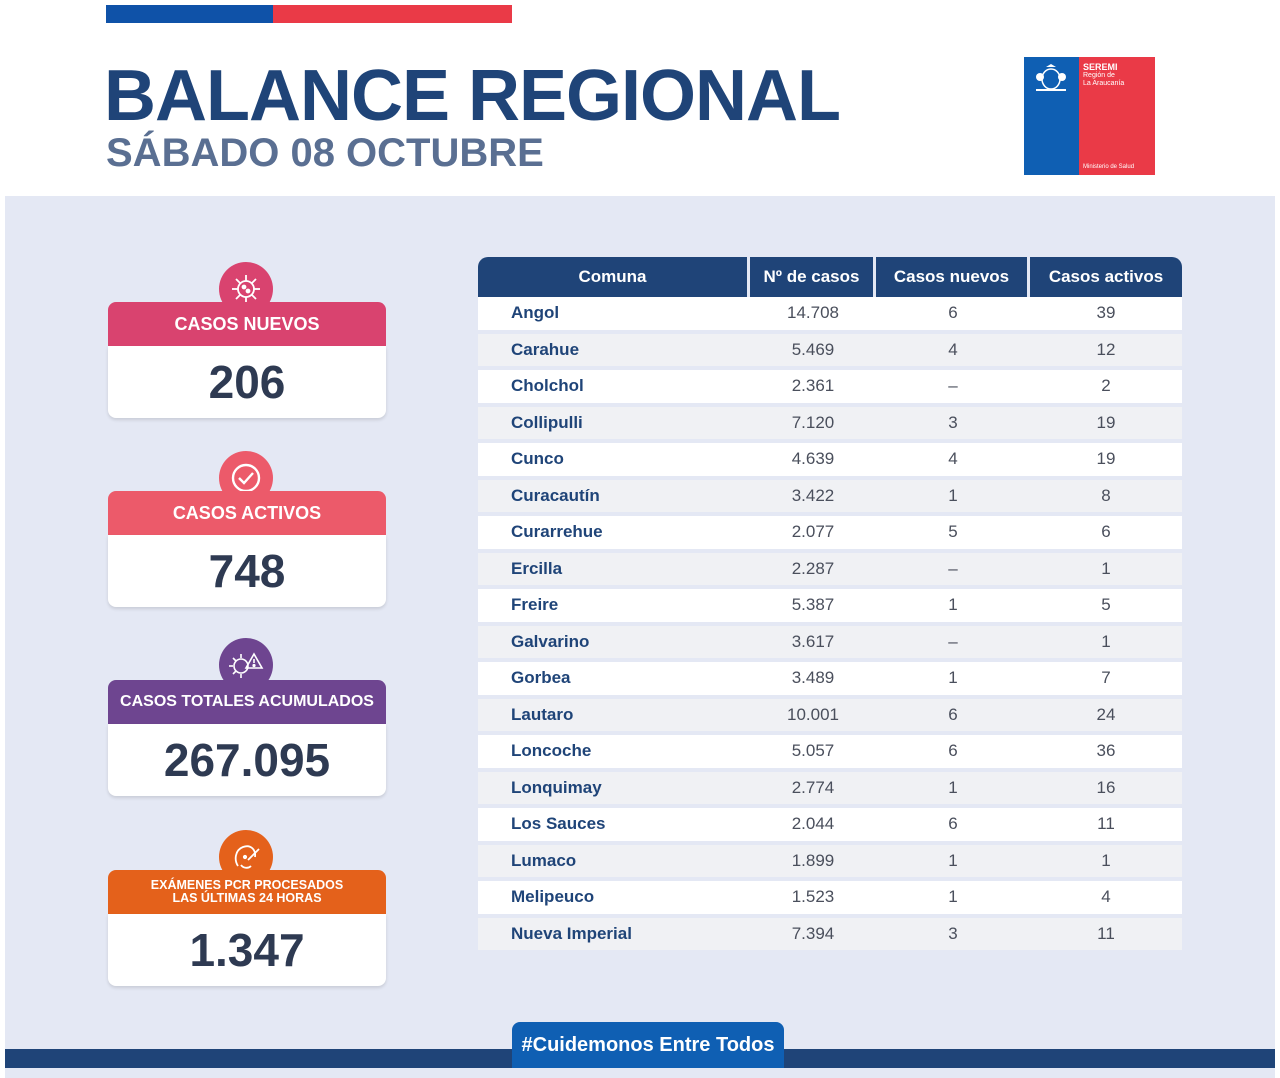  What do you see at coordinates (813, 862) in the screenshot?
I see `cell-n-casos: 1.899` at bounding box center [813, 862].